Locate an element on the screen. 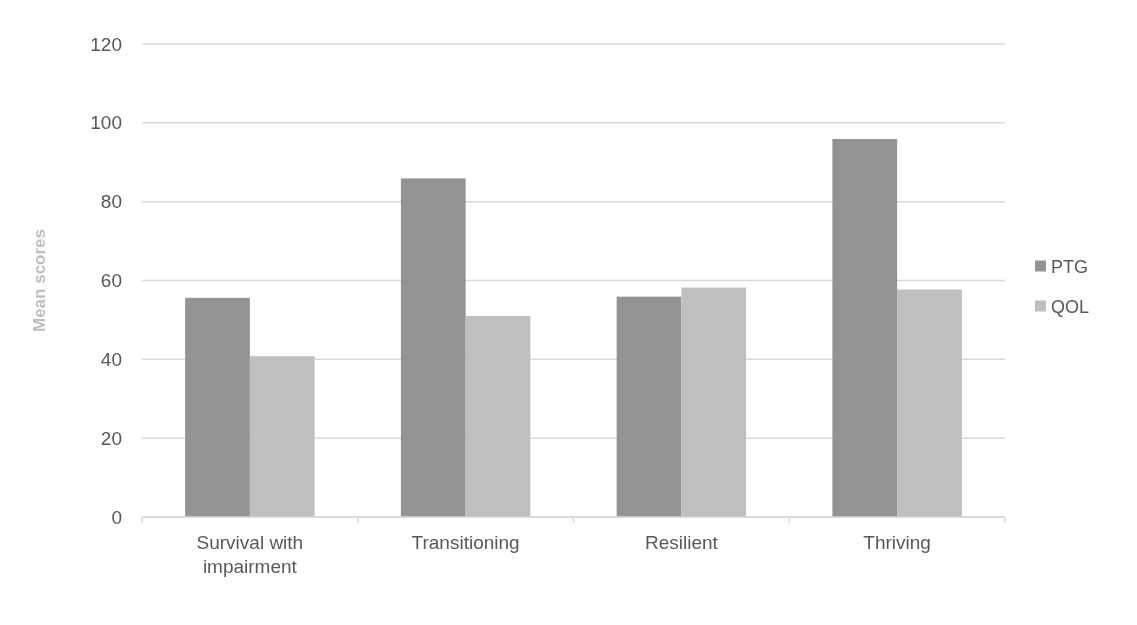 The width and height of the screenshot is (1137, 625). y-tick-label: 40 is located at coordinates (111, 359).